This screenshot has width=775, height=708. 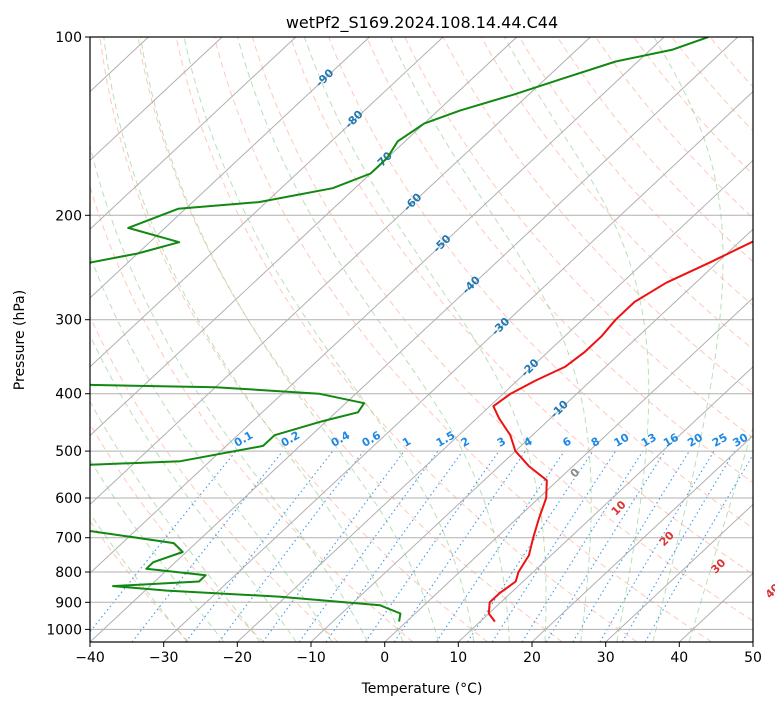 What do you see at coordinates (753, 658) in the screenshot?
I see `x-tick-label: 50` at bounding box center [753, 658].